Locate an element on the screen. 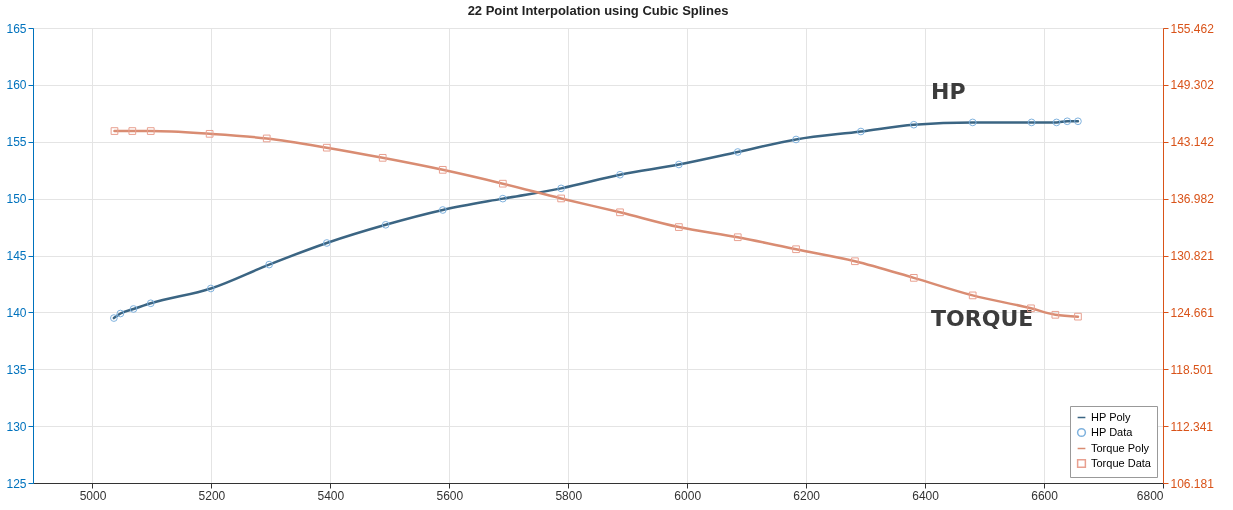  y2-tick-label: 130.821 is located at coordinates (1192, 256).